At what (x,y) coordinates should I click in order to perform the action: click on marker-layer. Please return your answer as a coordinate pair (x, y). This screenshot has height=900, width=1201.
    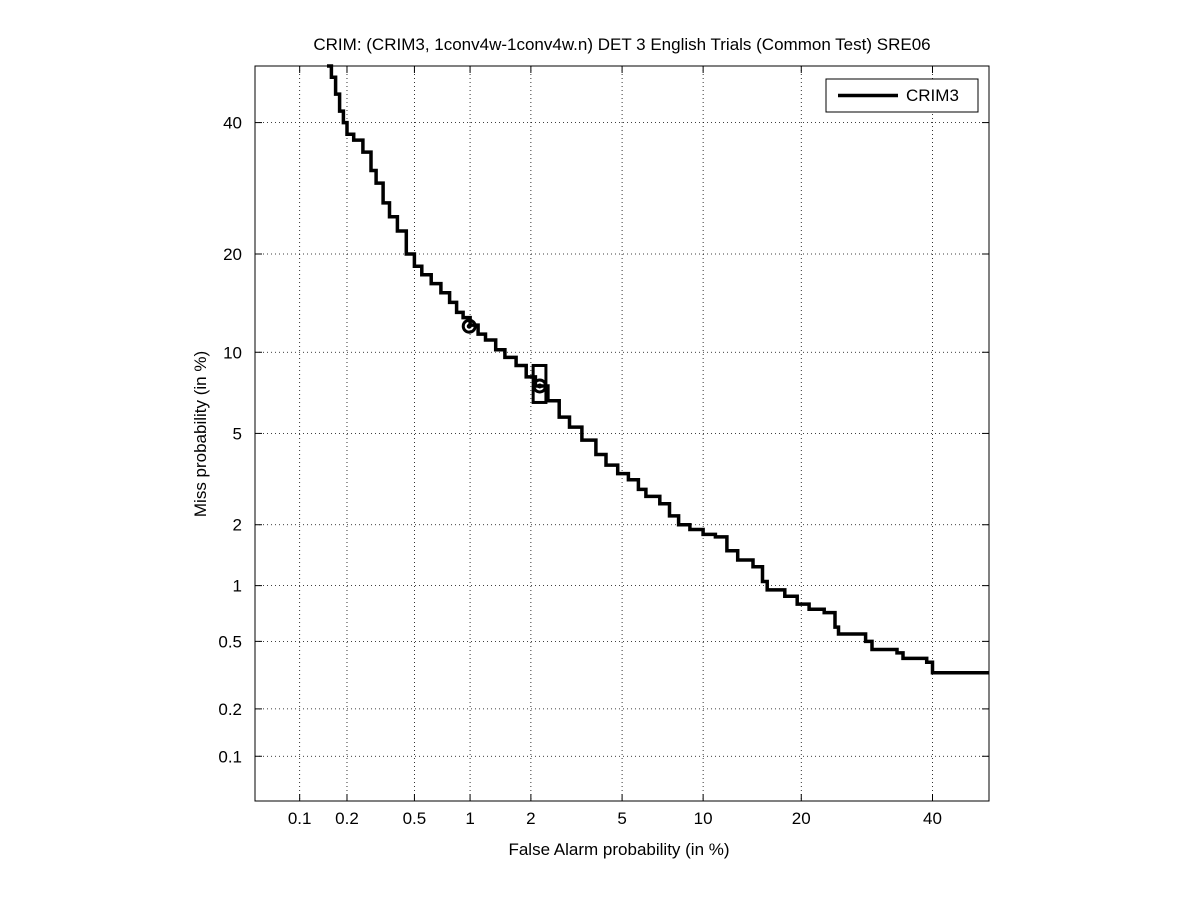
    Looking at the image, I should click on (504, 361).